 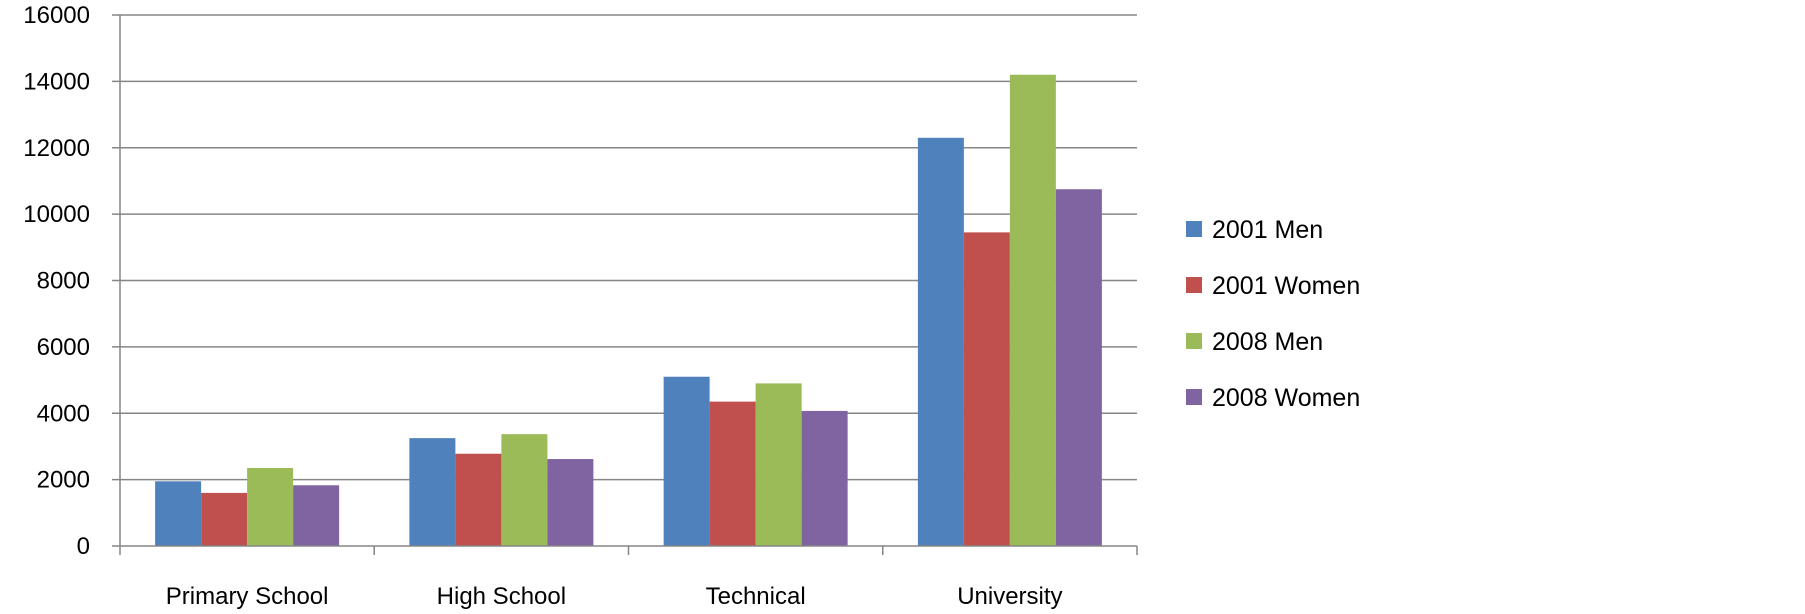 What do you see at coordinates (1273, 314) in the screenshot?
I see `legend: 2001 Men 2001 Women 2008 Men 2008 Women` at bounding box center [1273, 314].